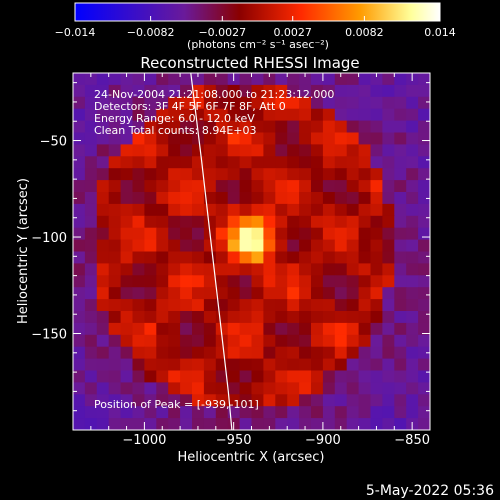 Image resolution: width=500 pixels, height=500 pixels. I want to click on annotation-counts: Clean Total counts: 8.94E+03, so click(175, 130).